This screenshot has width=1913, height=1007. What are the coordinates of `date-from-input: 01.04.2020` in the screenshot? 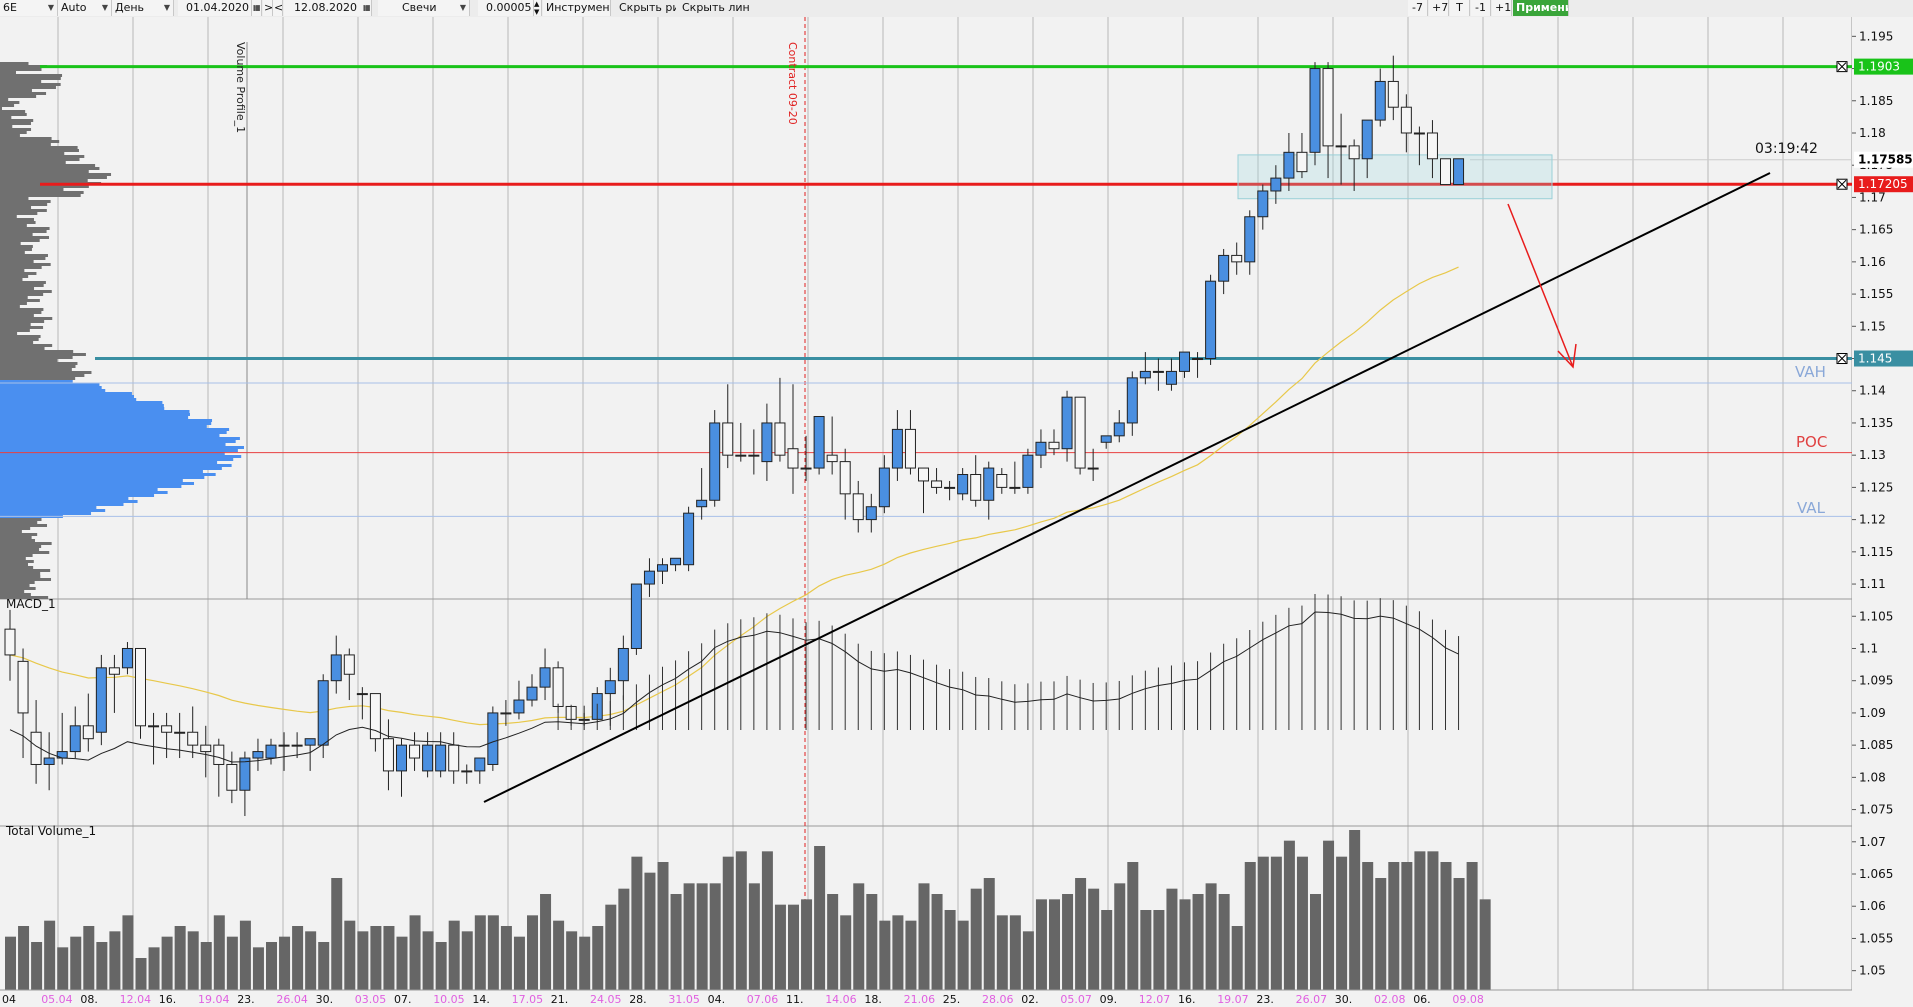 It's located at (215, 8).